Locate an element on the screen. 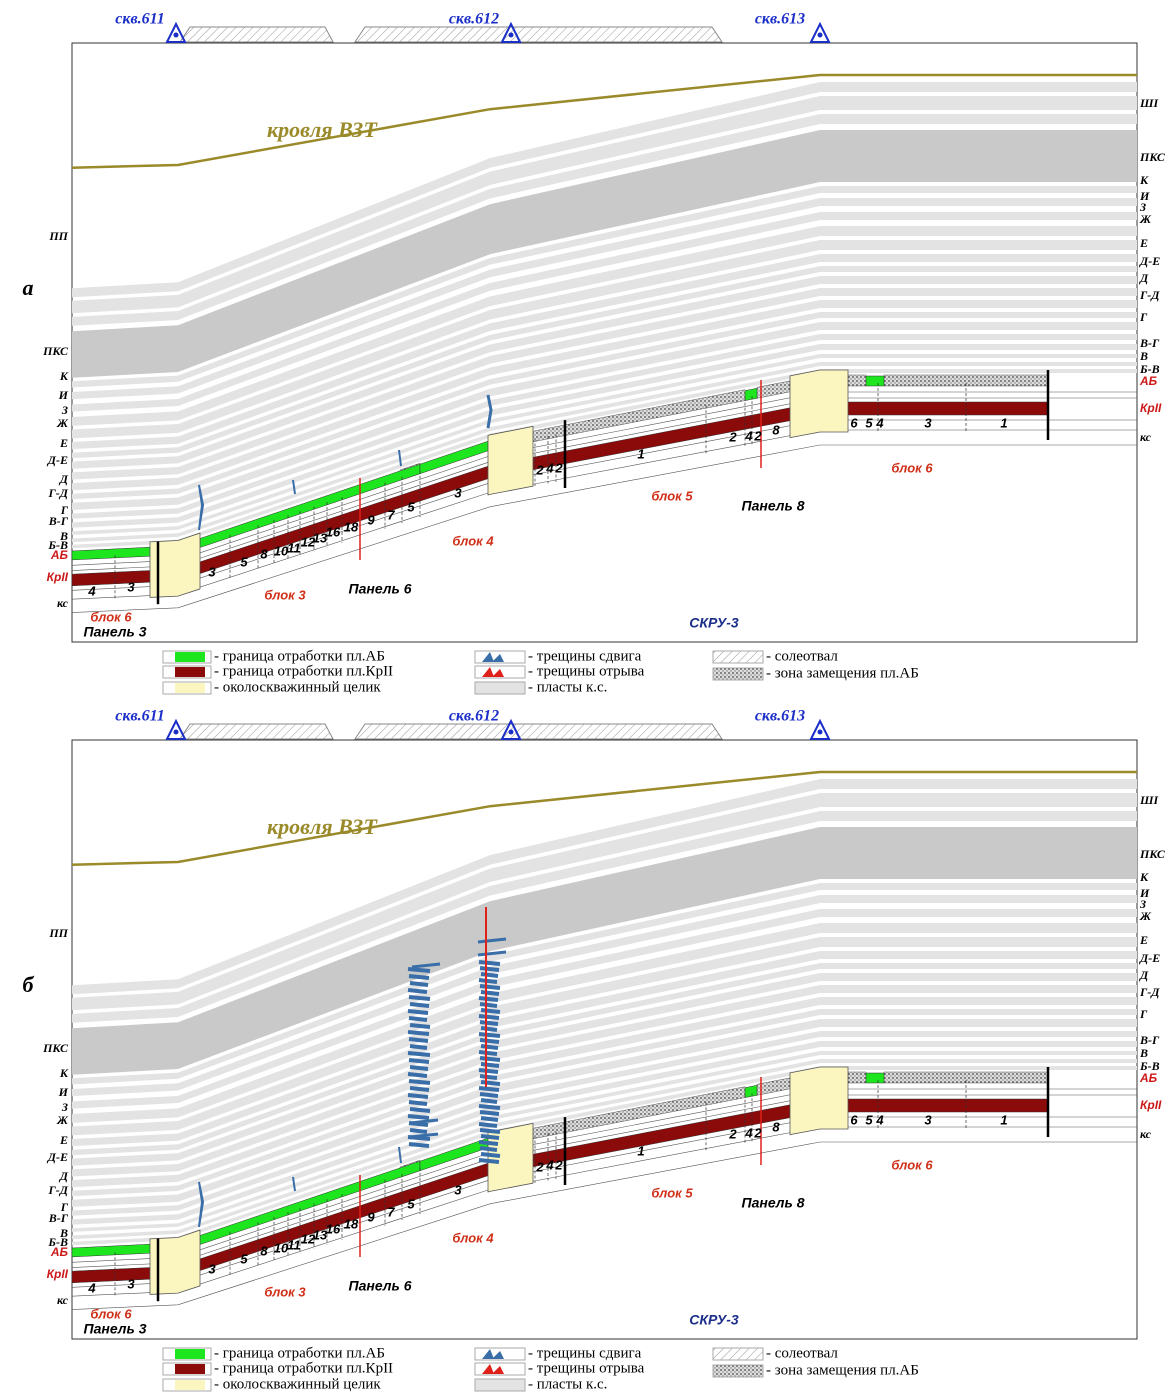  chamber-number: 13 is located at coordinates (320, 537).